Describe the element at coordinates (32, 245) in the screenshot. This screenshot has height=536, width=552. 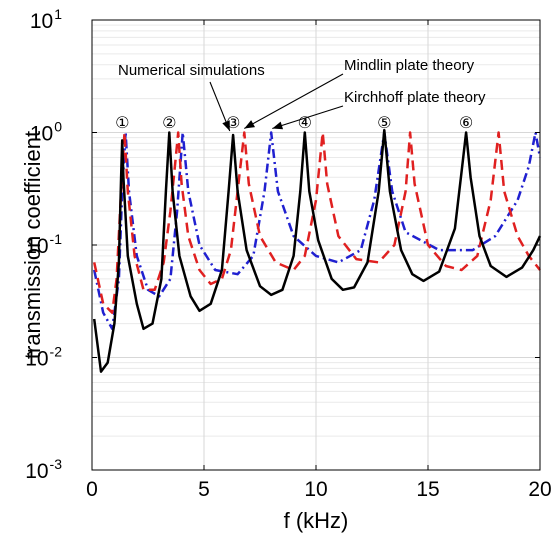
I see `y-axis-title: transmission coefficient` at that location.